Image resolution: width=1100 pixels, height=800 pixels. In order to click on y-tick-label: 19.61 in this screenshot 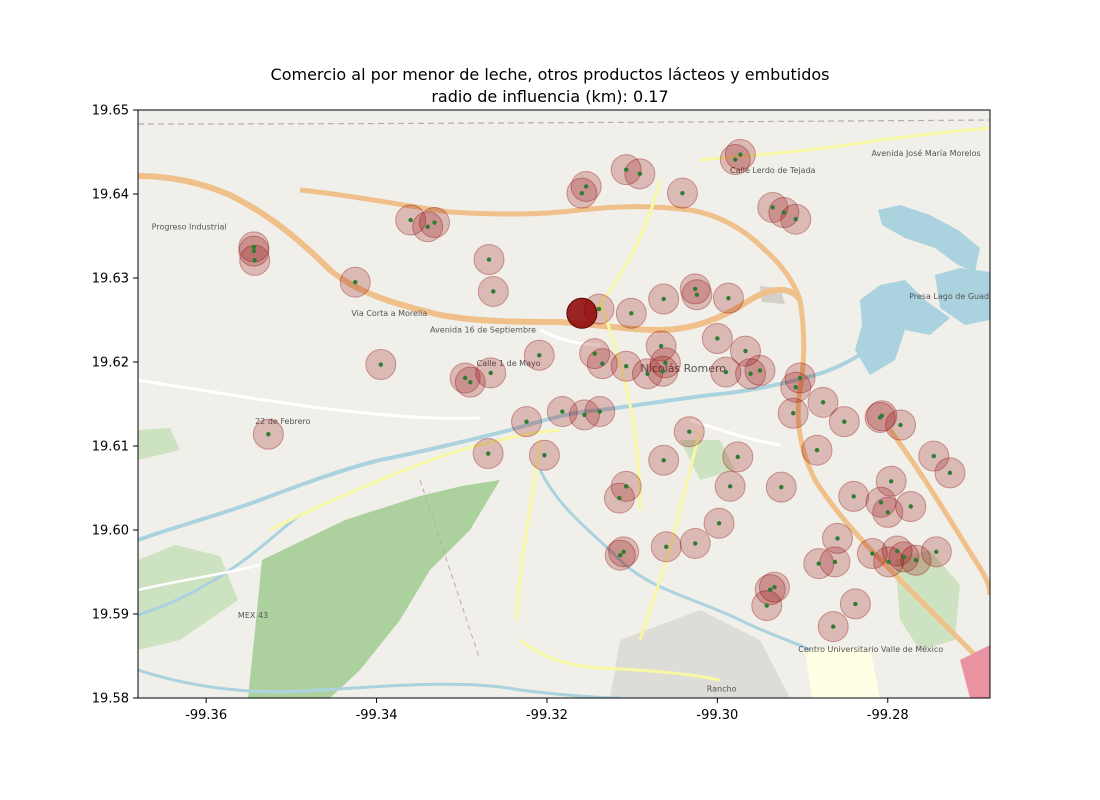, I will do `click(110, 447)`.